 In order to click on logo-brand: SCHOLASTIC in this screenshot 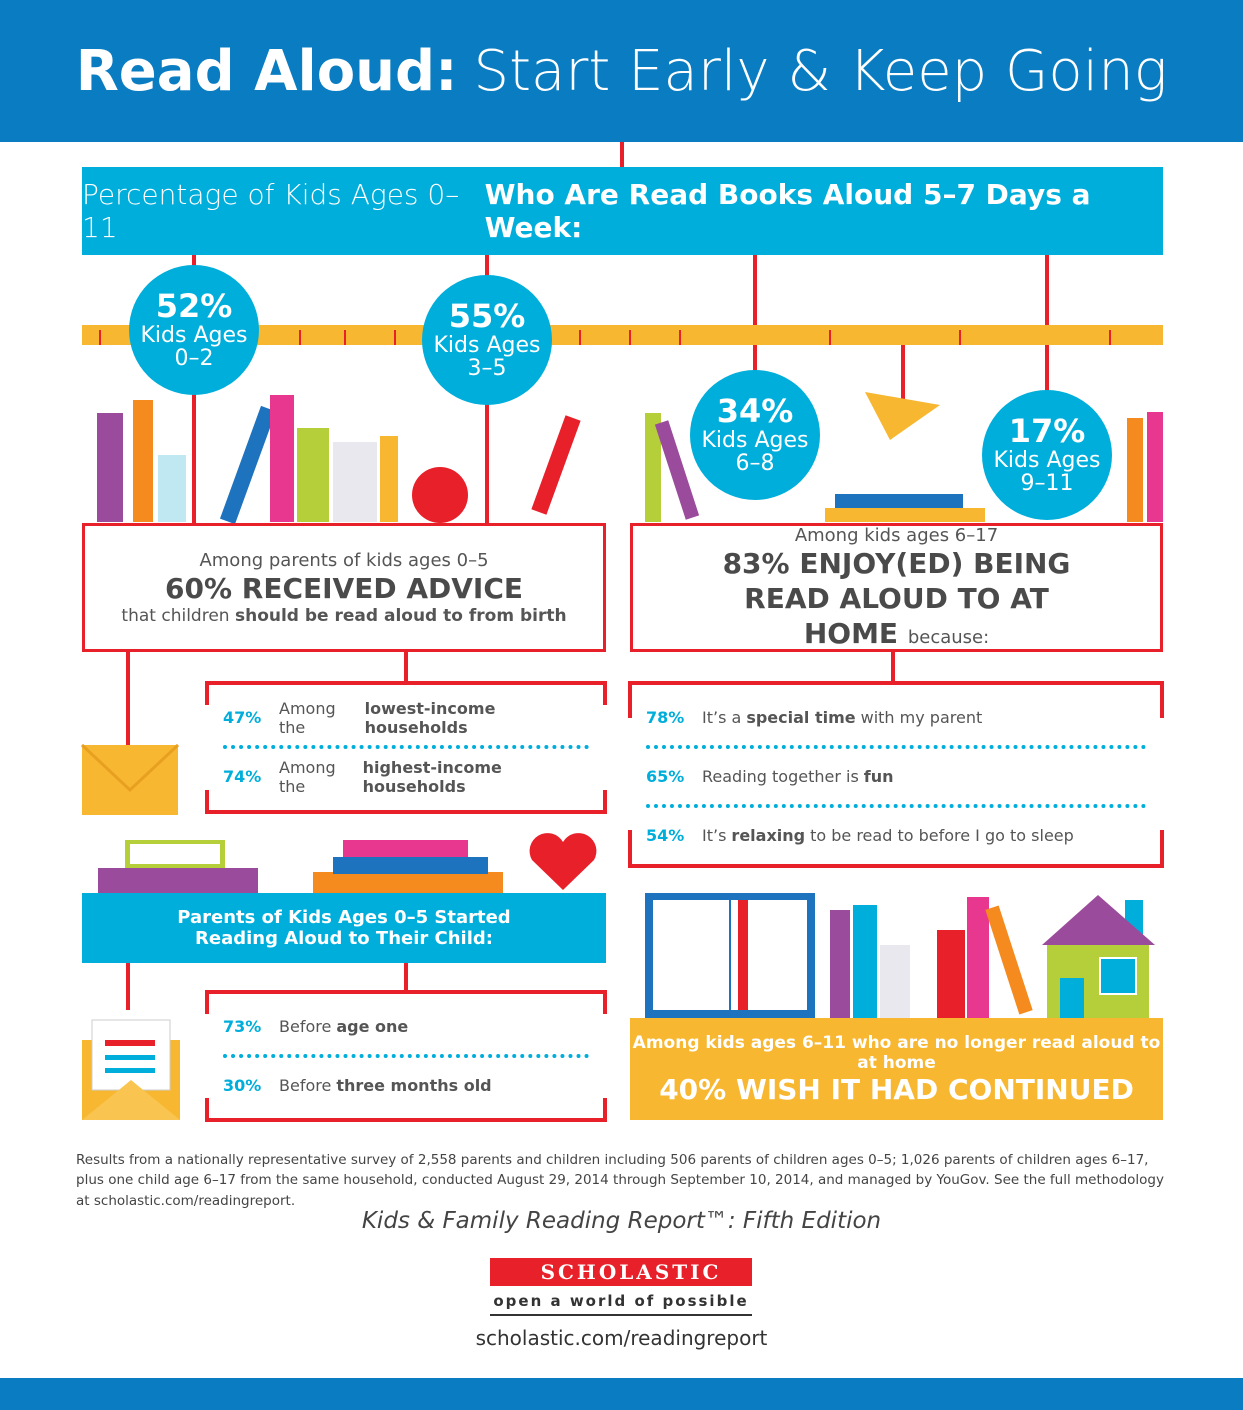, I will do `click(621, 1272)`.